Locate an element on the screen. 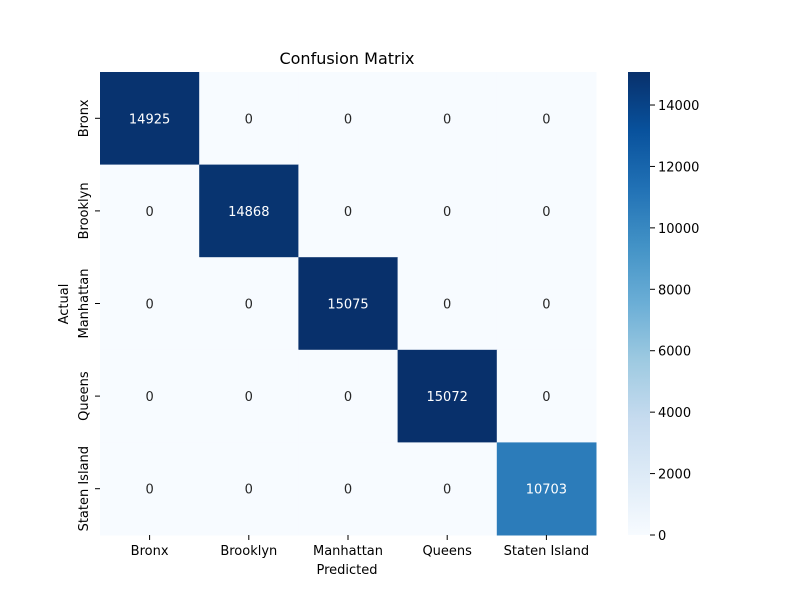  chart-title: Confusion Matrix is located at coordinates (346, 58).